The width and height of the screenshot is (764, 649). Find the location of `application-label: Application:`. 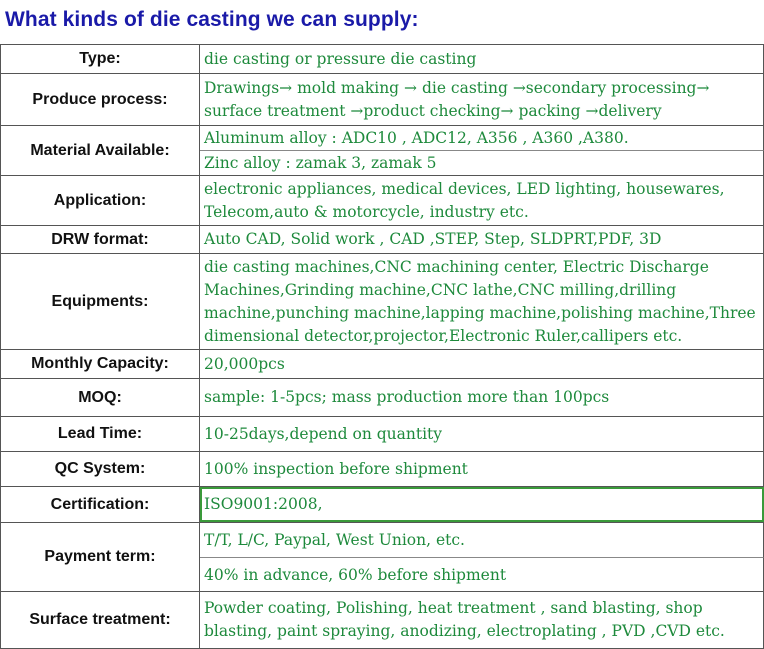

application-label: Application: is located at coordinates (100, 200).